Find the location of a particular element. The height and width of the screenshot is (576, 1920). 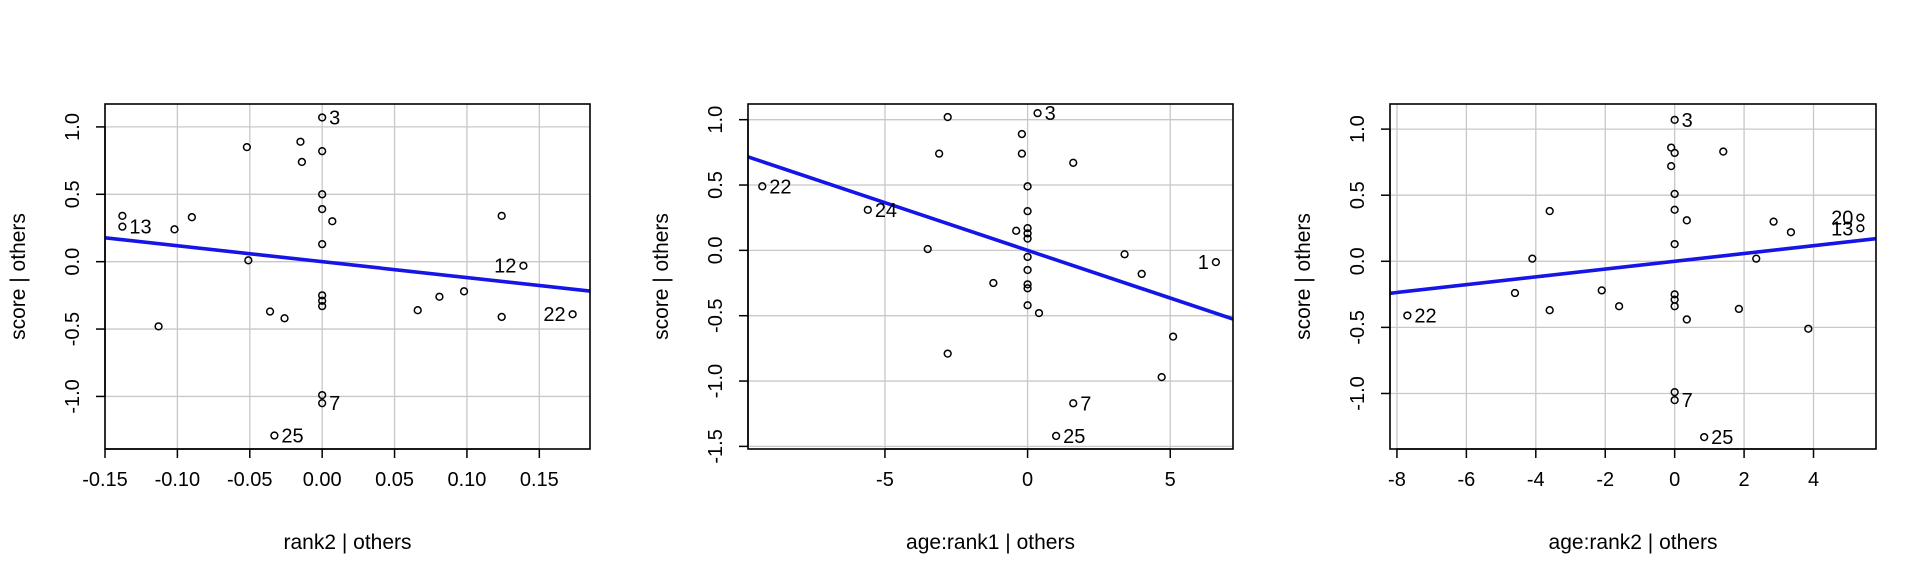

x-tick-label: -0.05 is located at coordinates (250, 480).